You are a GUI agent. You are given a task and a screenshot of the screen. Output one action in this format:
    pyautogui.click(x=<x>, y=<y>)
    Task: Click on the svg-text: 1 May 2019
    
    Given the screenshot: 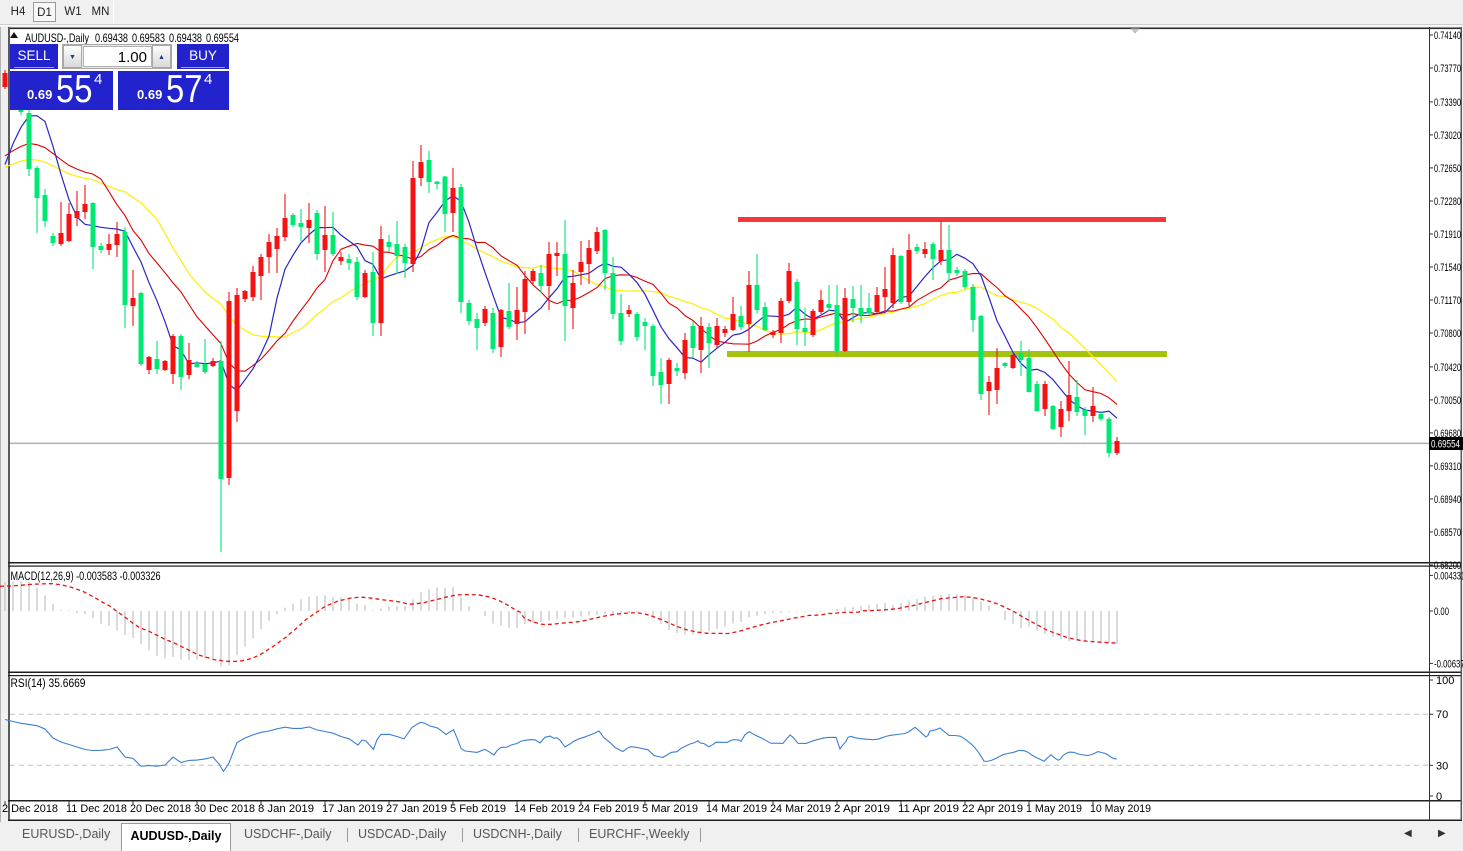 What is the action you would take?
    pyautogui.click(x=1054, y=809)
    